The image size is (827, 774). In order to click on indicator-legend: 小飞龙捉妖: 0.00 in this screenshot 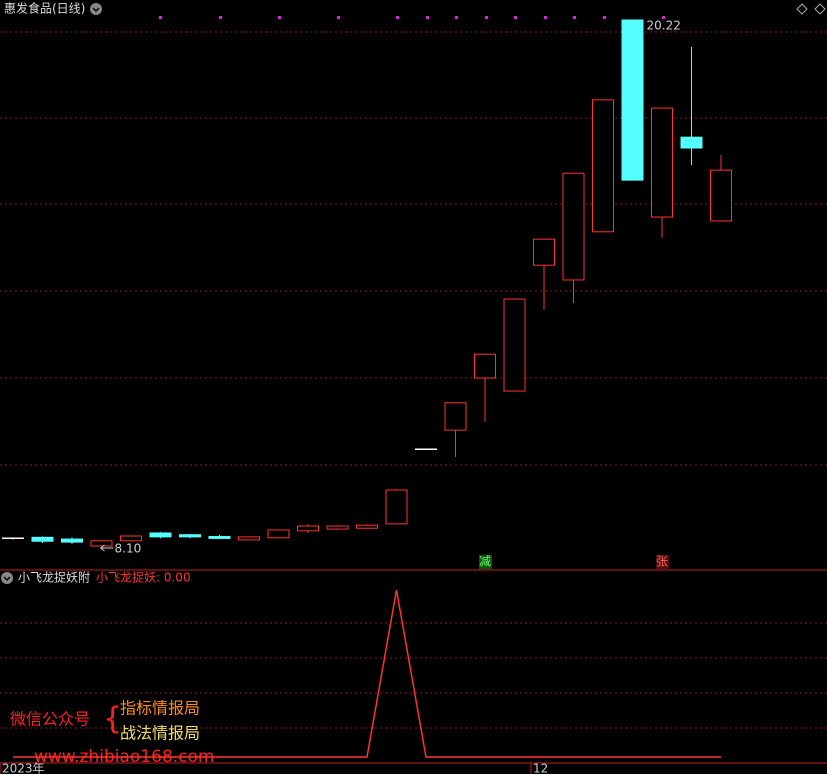, I will do `click(143, 577)`.